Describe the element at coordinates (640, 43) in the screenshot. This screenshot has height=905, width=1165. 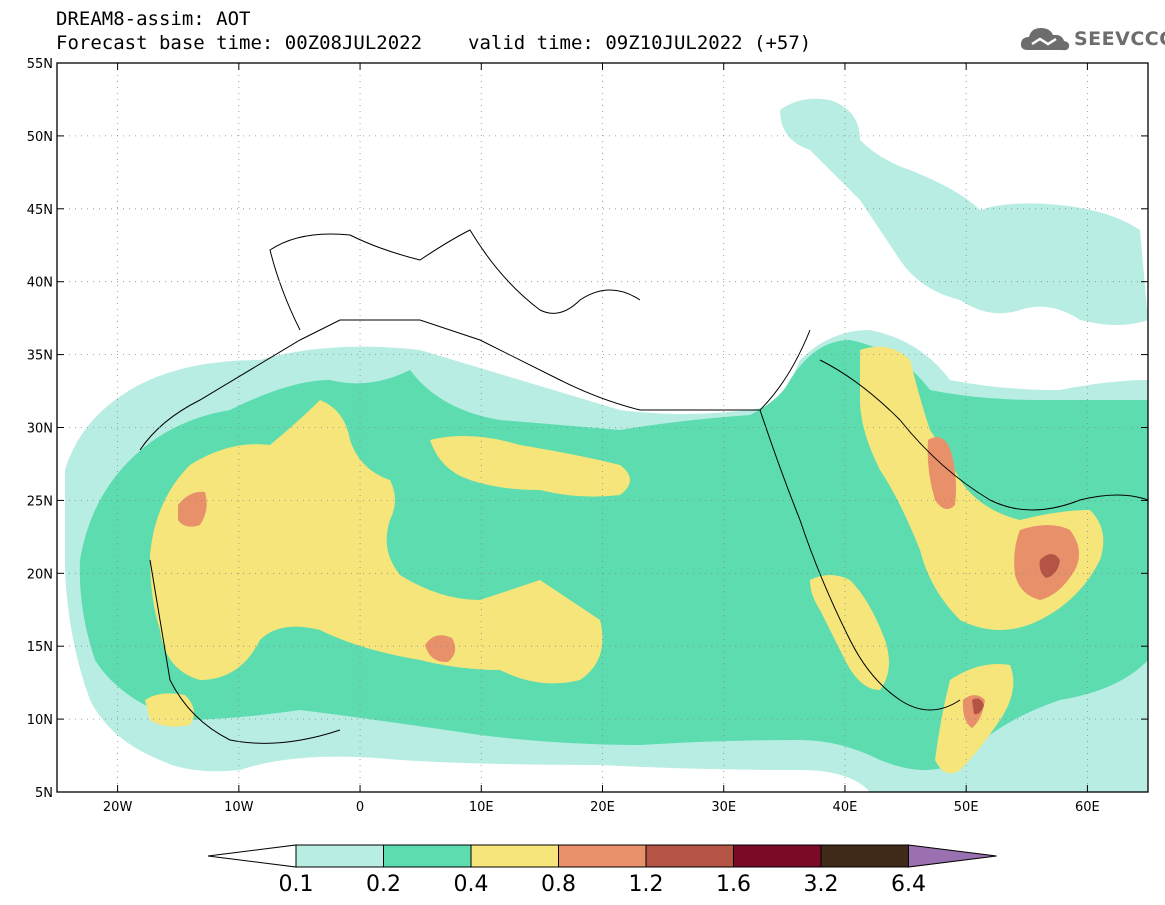
I see `valid-time: valid time: 09Z10JUL2022 (+57)` at that location.